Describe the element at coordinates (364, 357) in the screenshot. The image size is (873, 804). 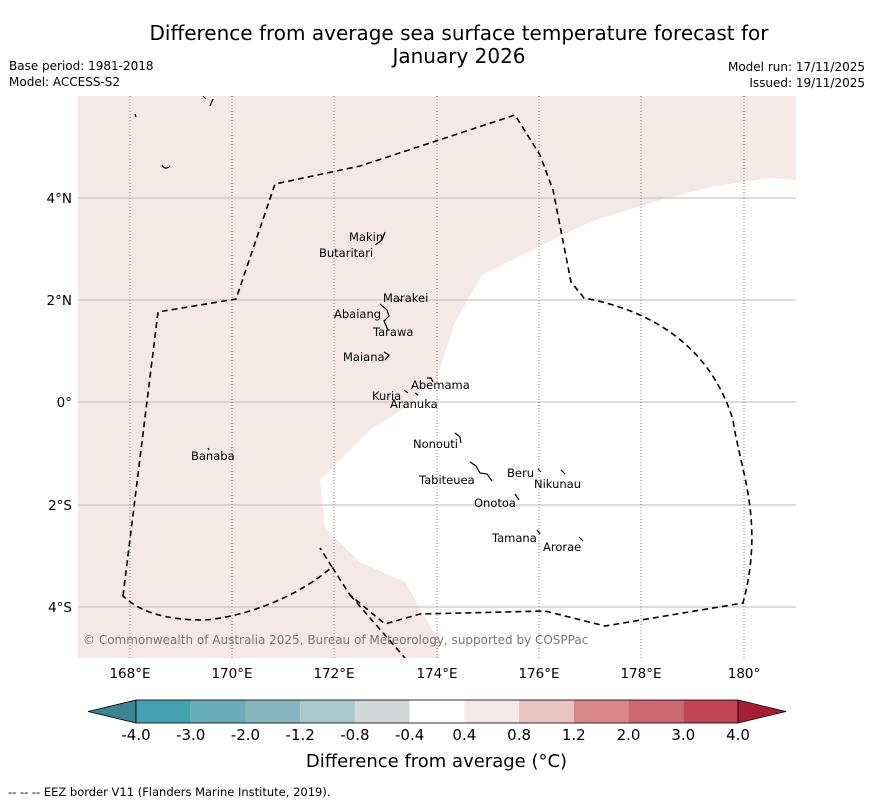
I see `island-label-maiana: Maiana` at that location.